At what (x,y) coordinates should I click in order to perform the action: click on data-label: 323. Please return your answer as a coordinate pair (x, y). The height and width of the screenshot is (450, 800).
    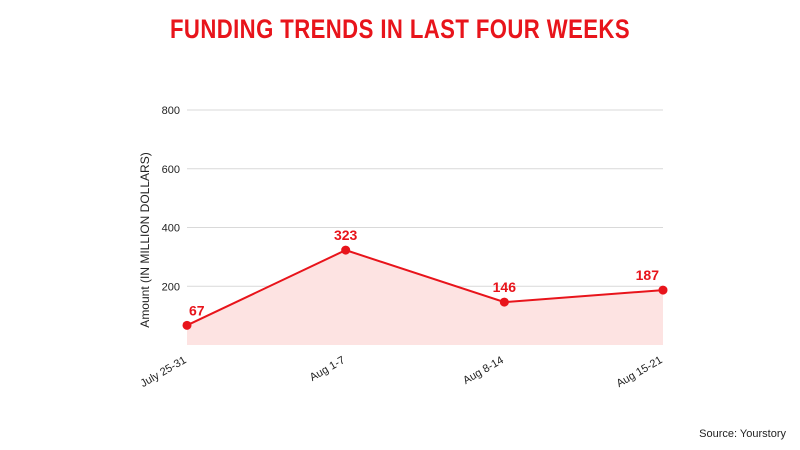
    Looking at the image, I should click on (346, 235).